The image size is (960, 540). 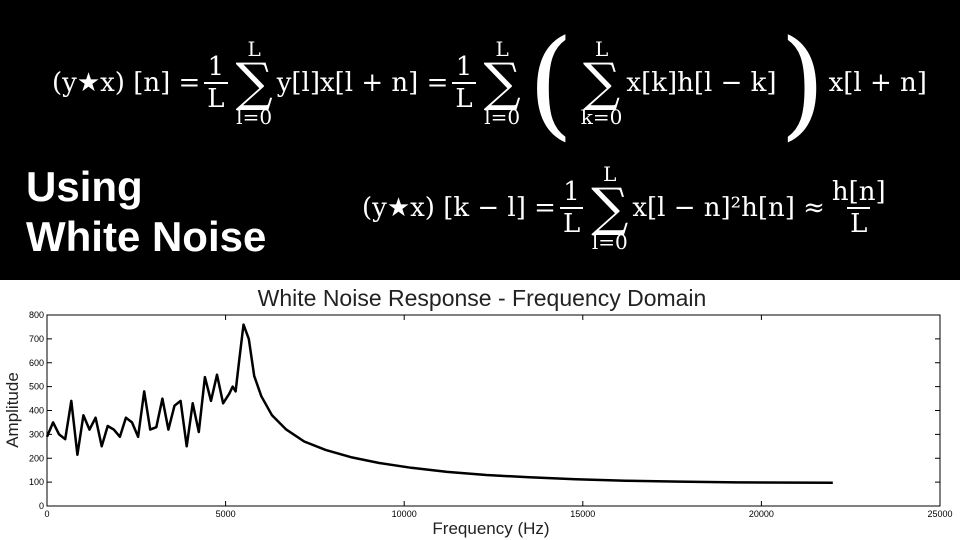 I want to click on eq1-frac-denominator: L, so click(x=216, y=98).